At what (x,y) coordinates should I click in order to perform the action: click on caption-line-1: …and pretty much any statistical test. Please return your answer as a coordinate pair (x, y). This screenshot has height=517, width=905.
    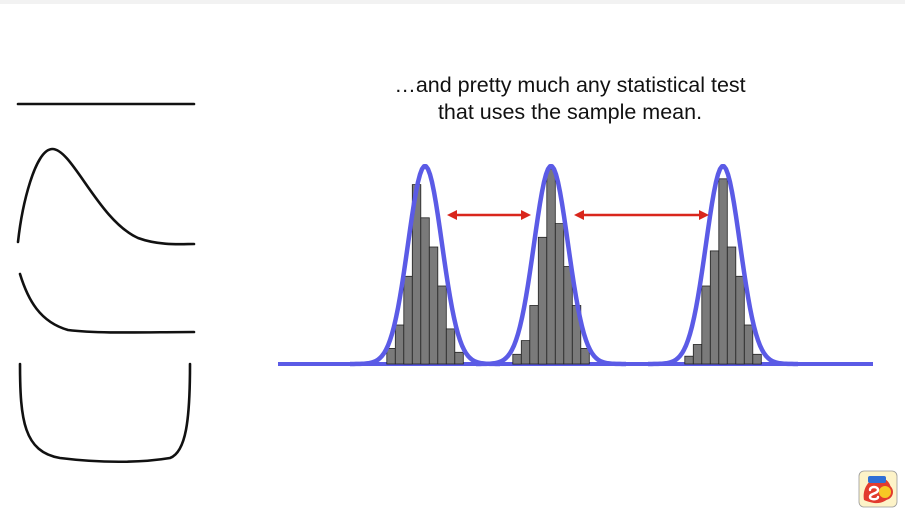
    Looking at the image, I should click on (570, 85).